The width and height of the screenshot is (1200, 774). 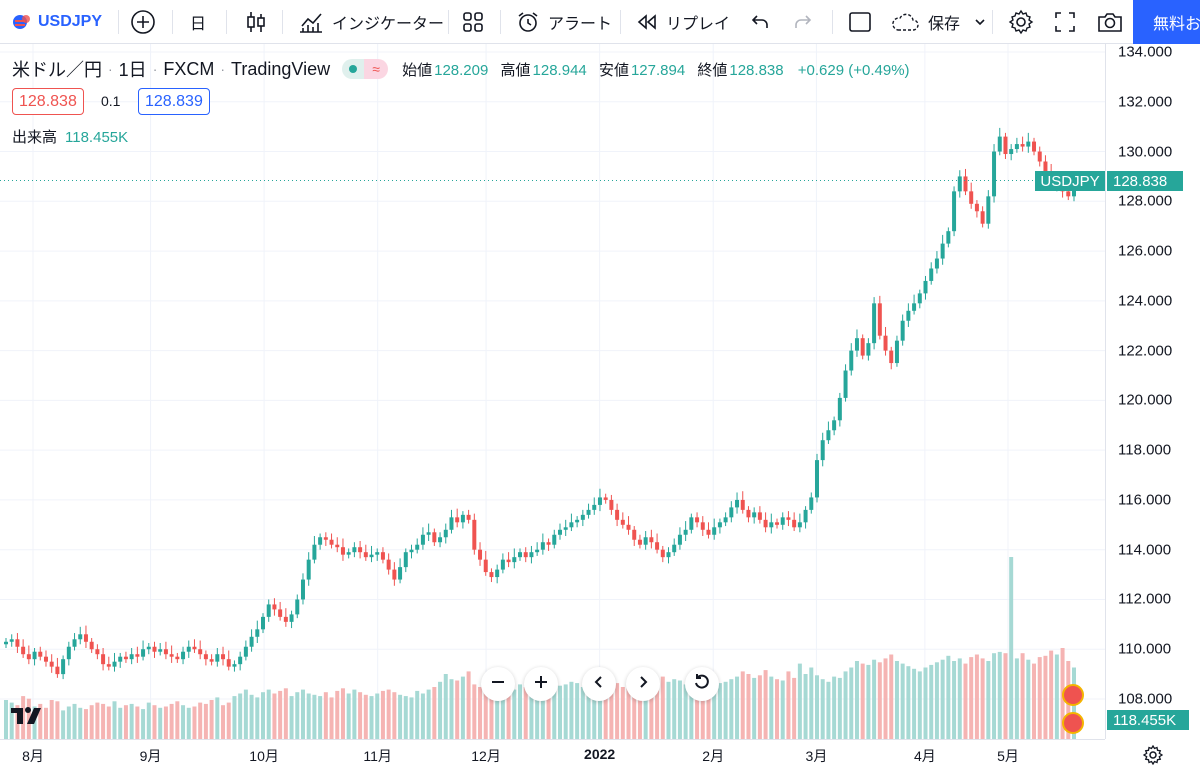 What do you see at coordinates (698, 24) in the screenshot?
I see `replay-label: リプレイ` at bounding box center [698, 24].